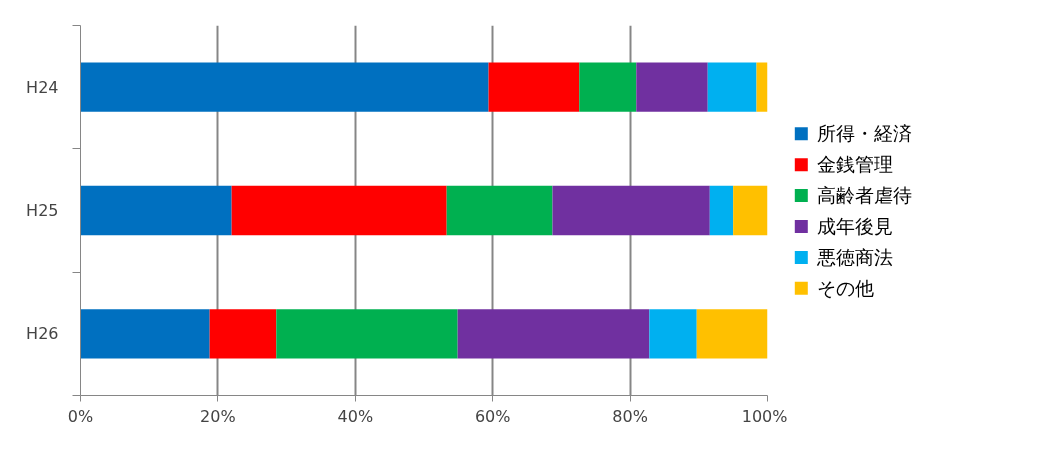  What do you see at coordinates (42, 87) in the screenshot?
I see `y-tick-label: H24` at bounding box center [42, 87].